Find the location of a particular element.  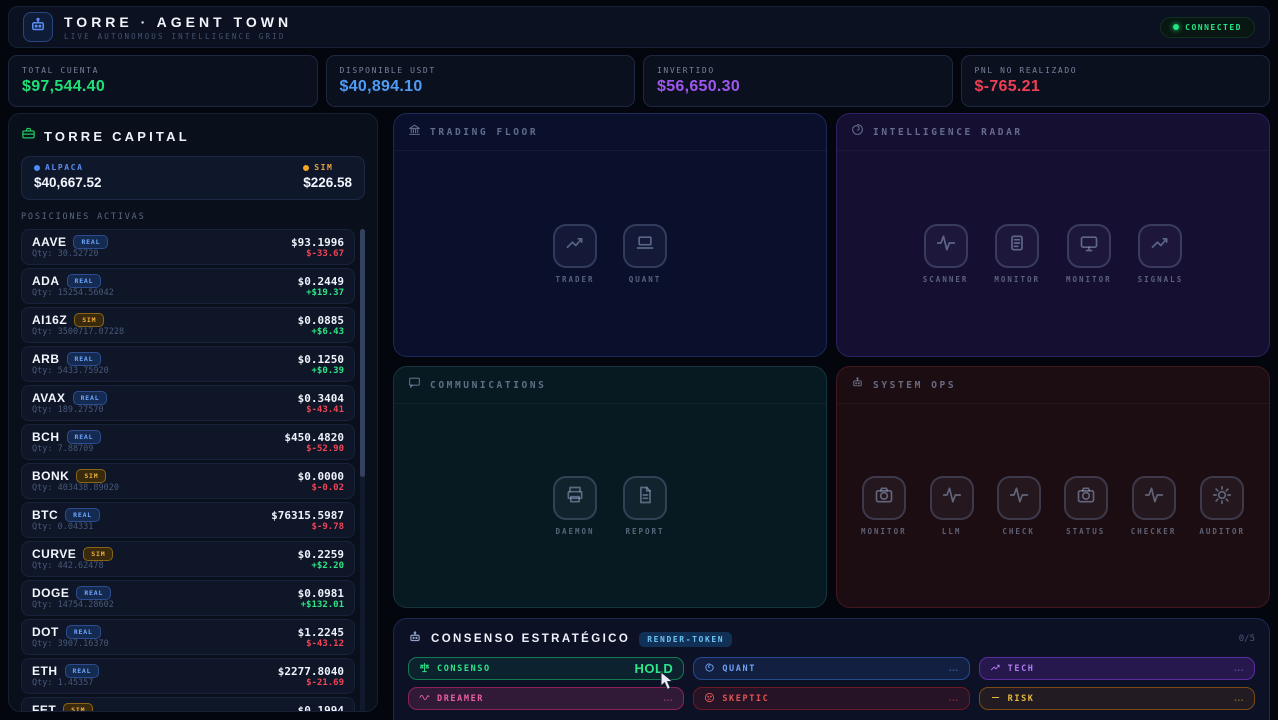

position-row: ARB REAL $0.1250 Qty: 5433.75920 +$0.39 is located at coordinates (188, 364).